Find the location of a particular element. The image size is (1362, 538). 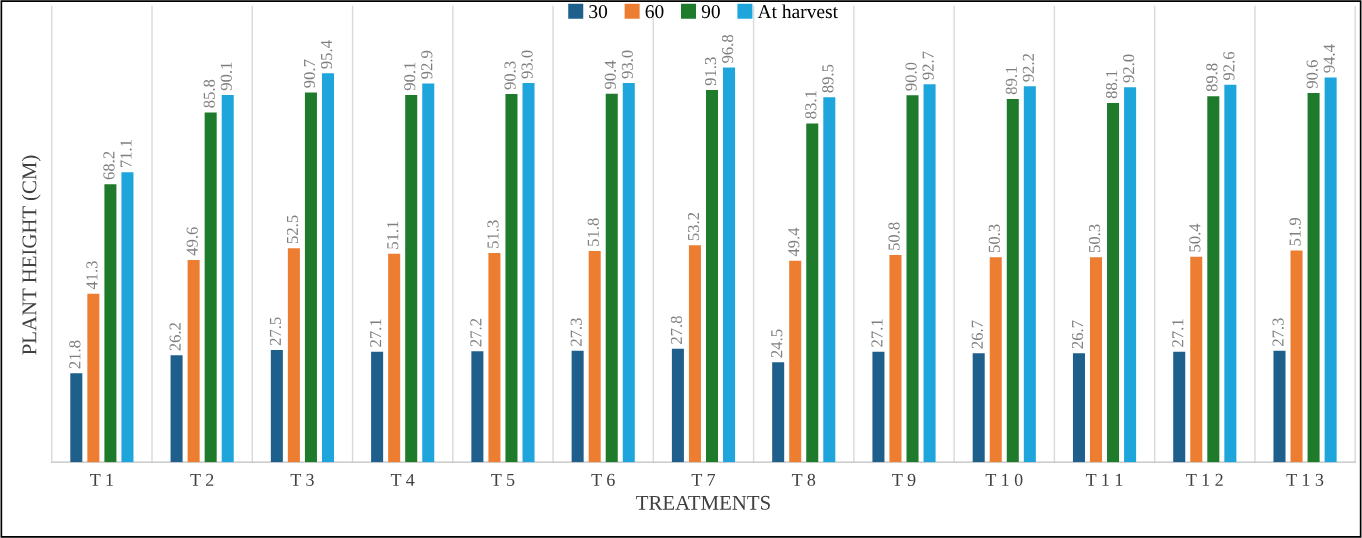

data-label: 71.1 is located at coordinates (126, 154).